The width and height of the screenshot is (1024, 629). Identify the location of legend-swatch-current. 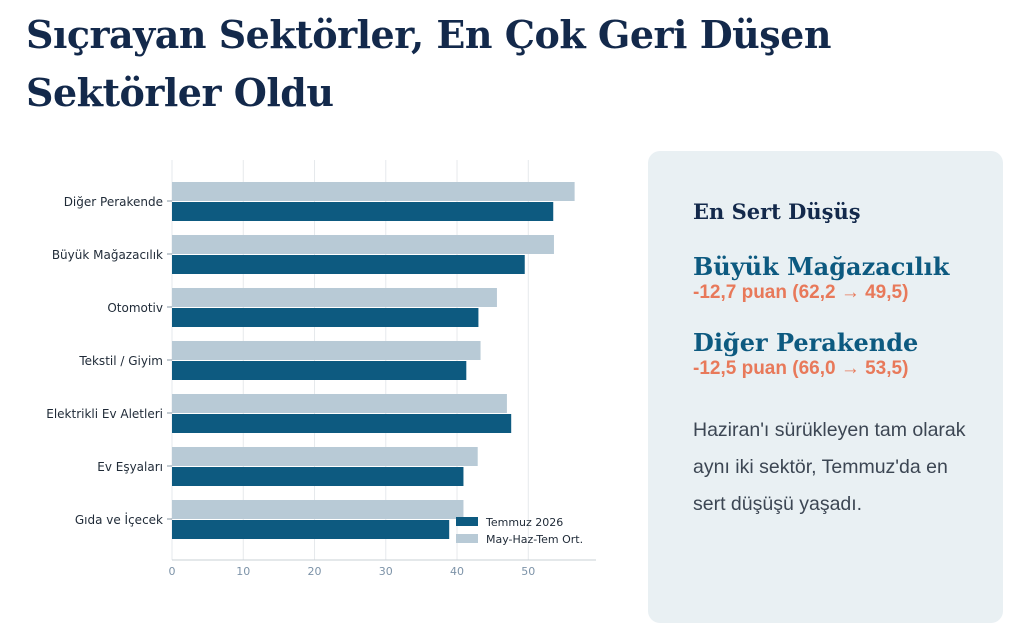
(467, 521).